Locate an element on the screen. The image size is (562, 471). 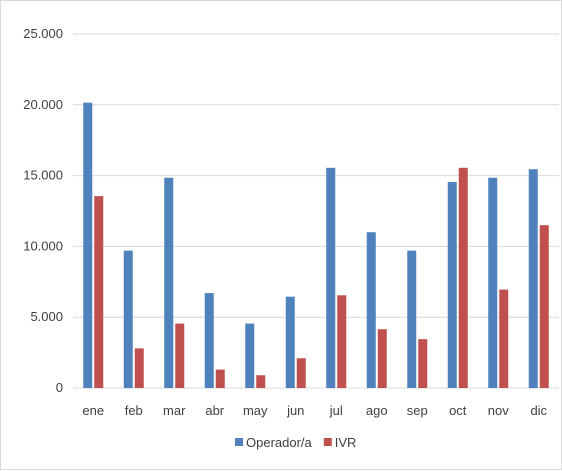
bar-ivr-oct is located at coordinates (463, 277).